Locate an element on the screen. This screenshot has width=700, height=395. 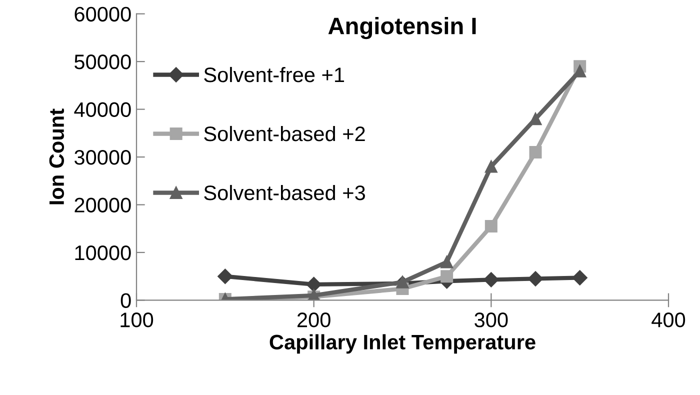
y-axis-title: Ion Count is located at coordinates (56, 156).